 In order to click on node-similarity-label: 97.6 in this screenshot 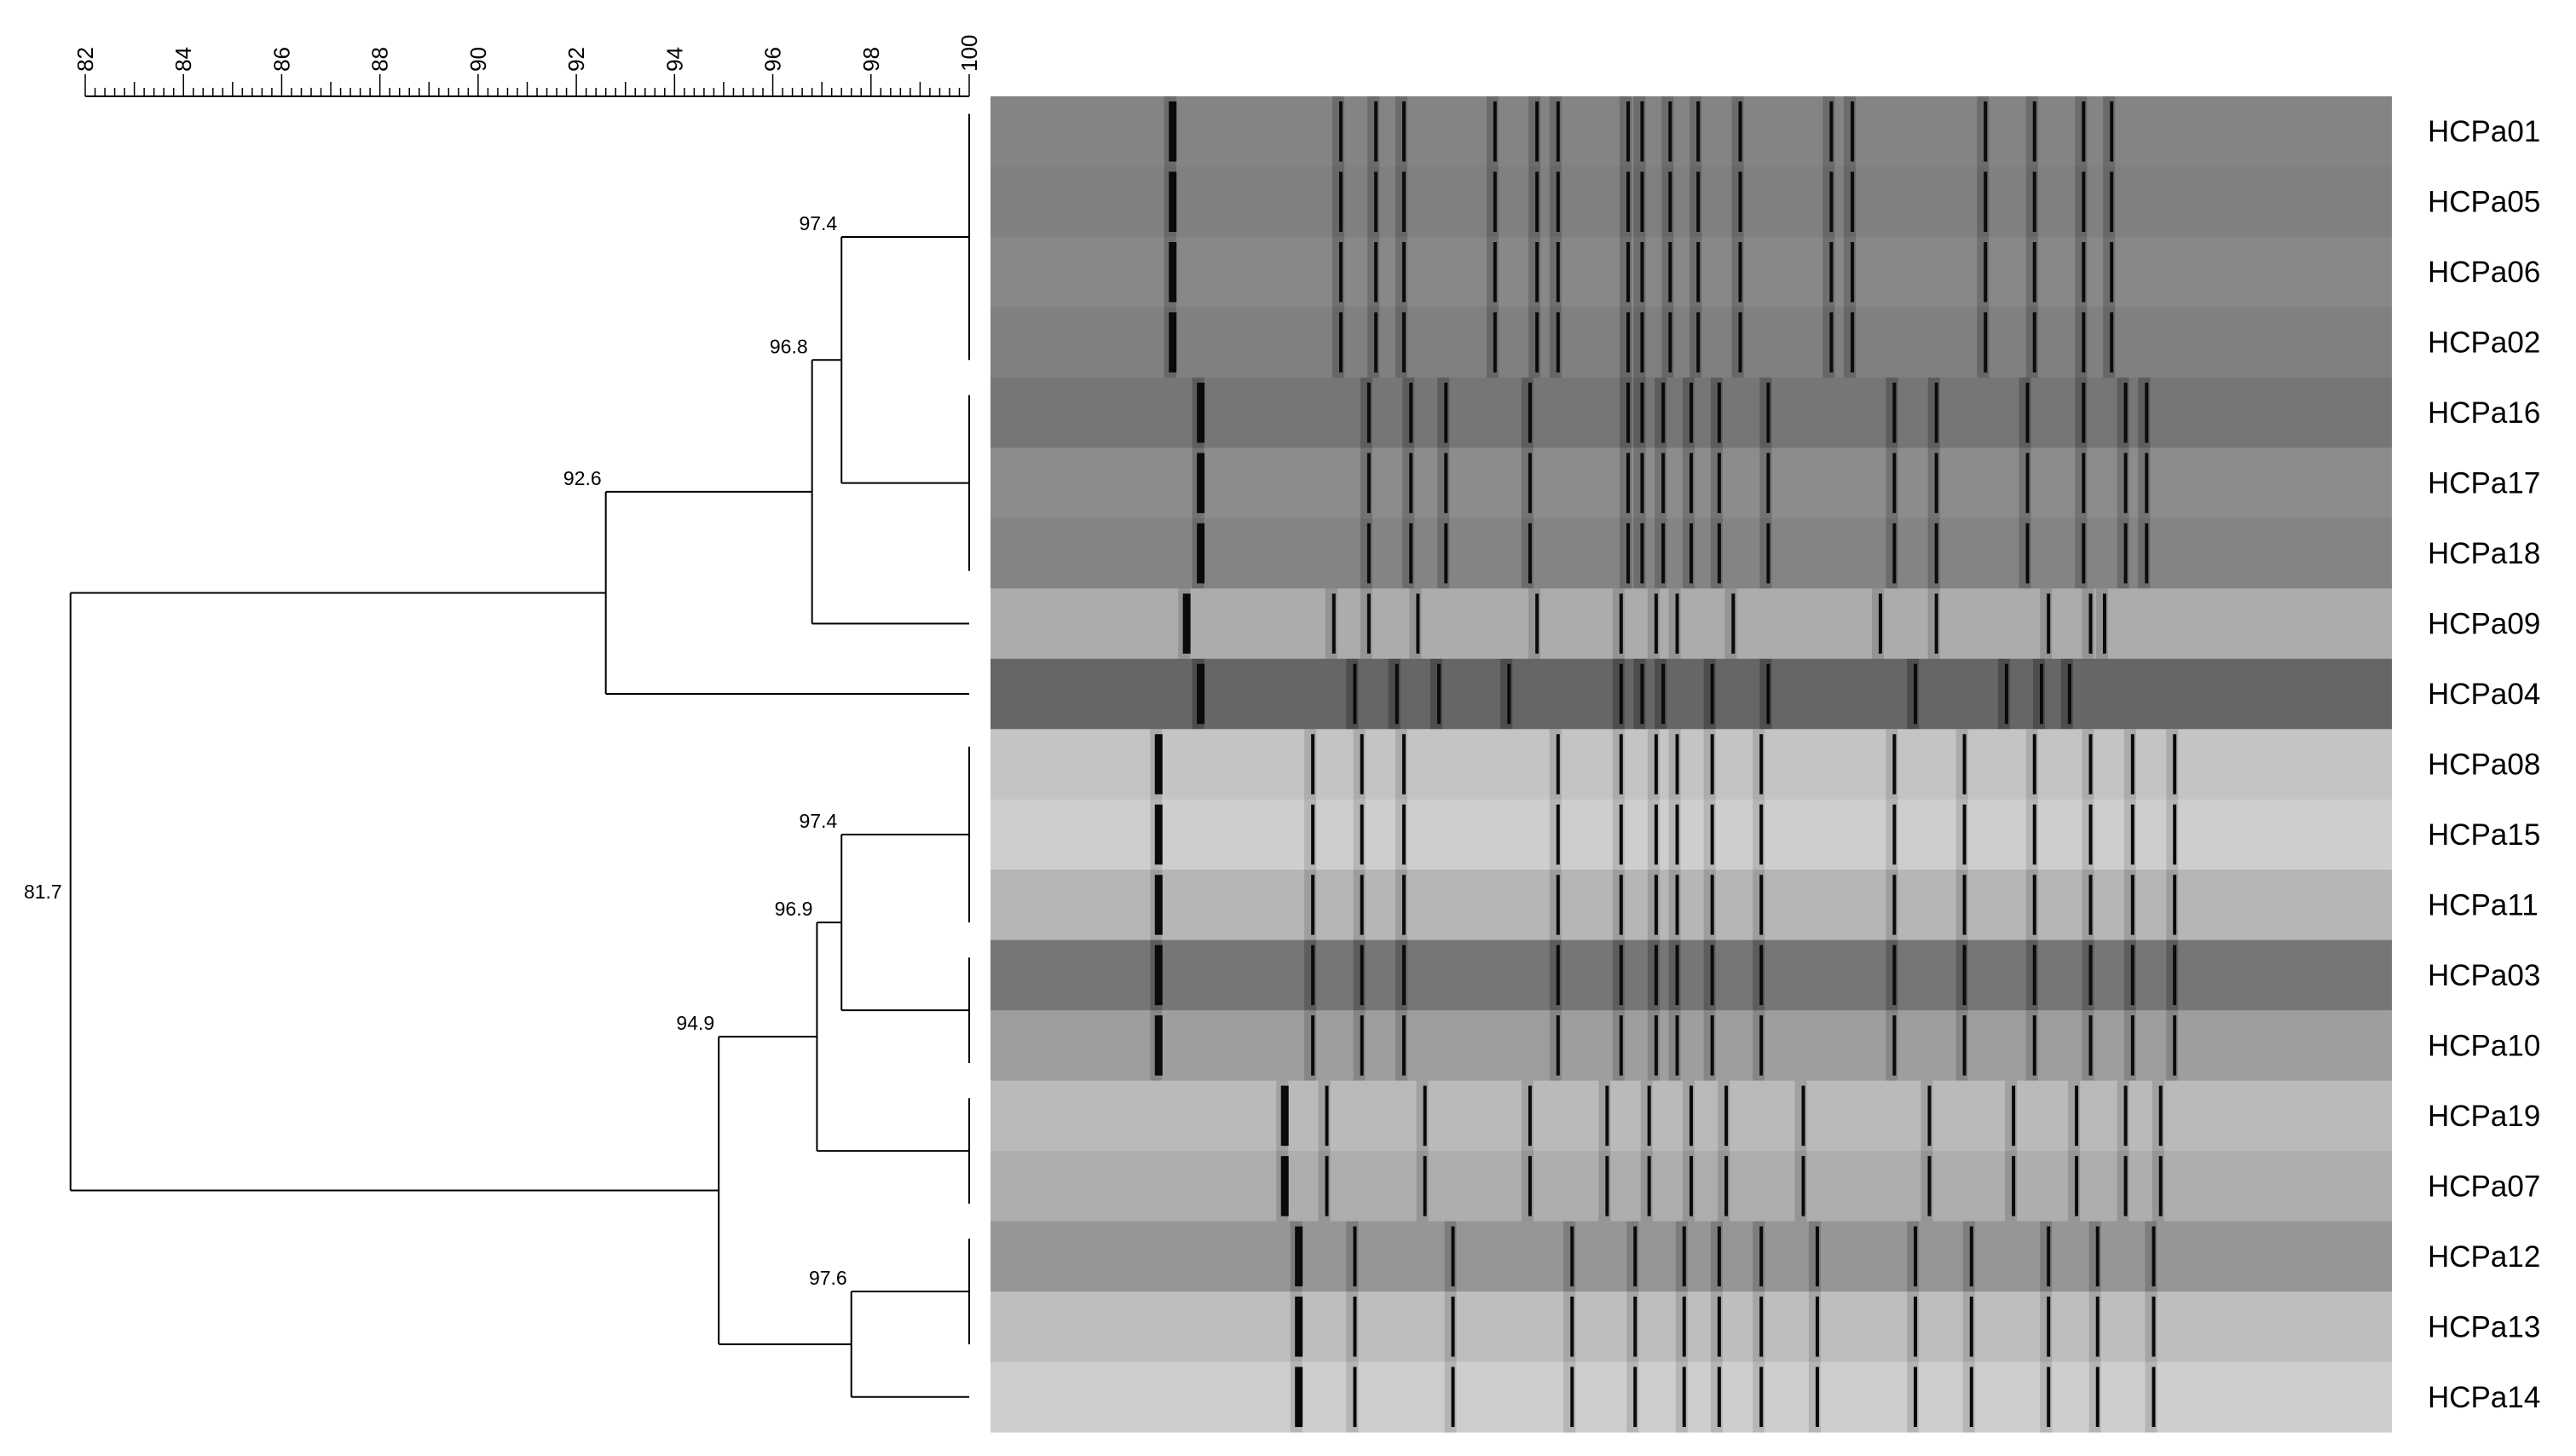, I will do `click(828, 1278)`.